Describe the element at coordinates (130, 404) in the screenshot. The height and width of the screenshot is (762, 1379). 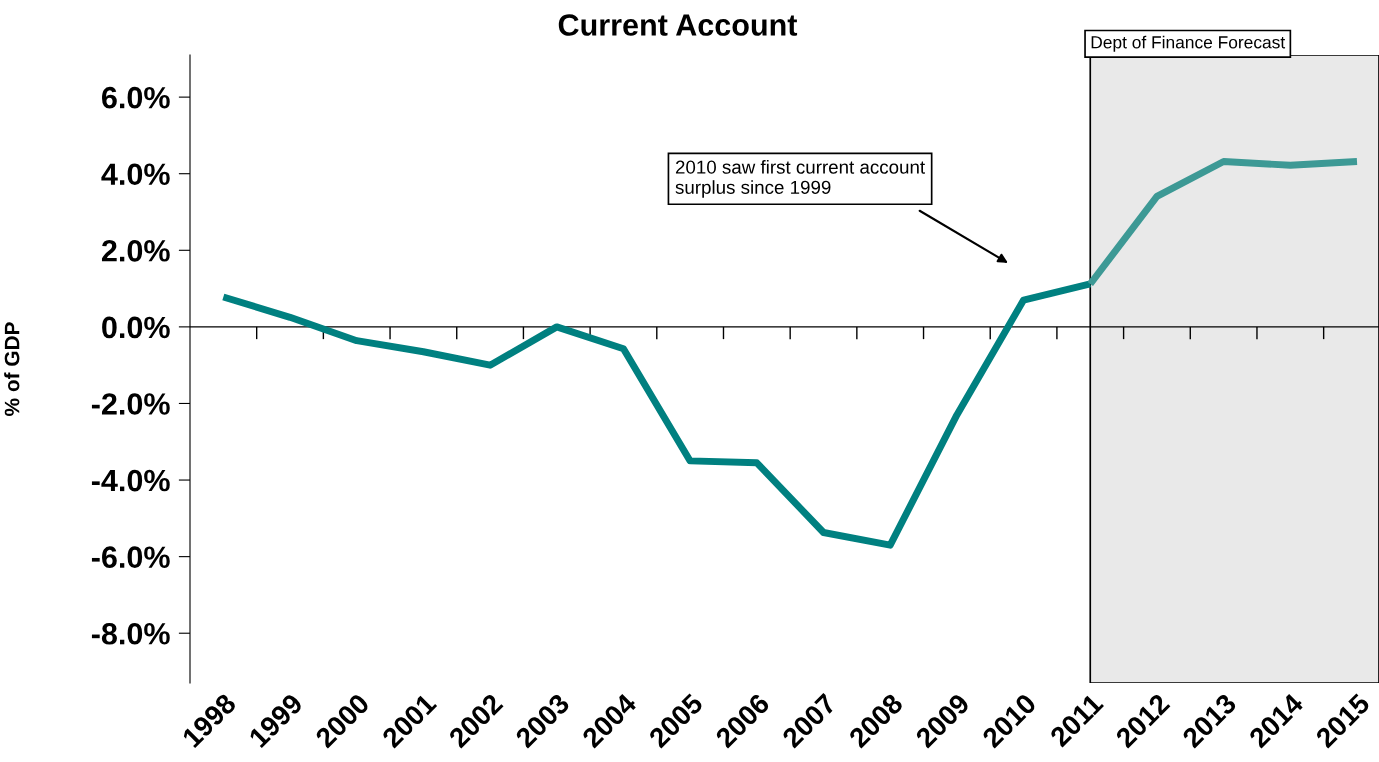
I see `y-tick-label: -2.0%` at that location.